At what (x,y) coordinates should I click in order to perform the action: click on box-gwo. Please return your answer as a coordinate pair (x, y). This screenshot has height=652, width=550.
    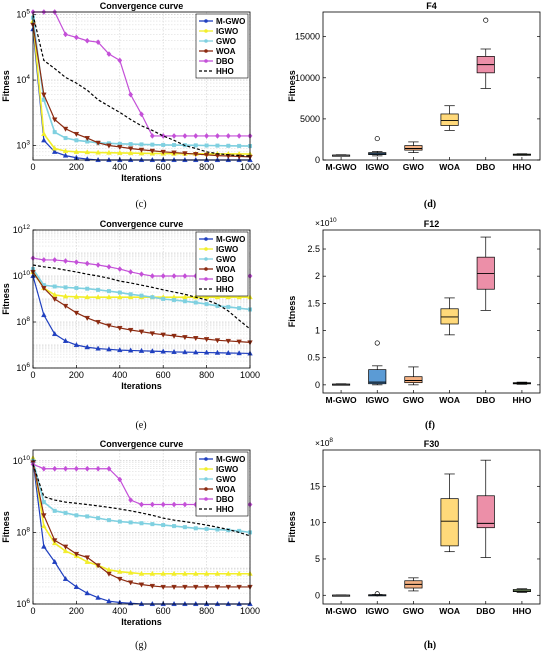
    Looking at the image, I should click on (413, 584).